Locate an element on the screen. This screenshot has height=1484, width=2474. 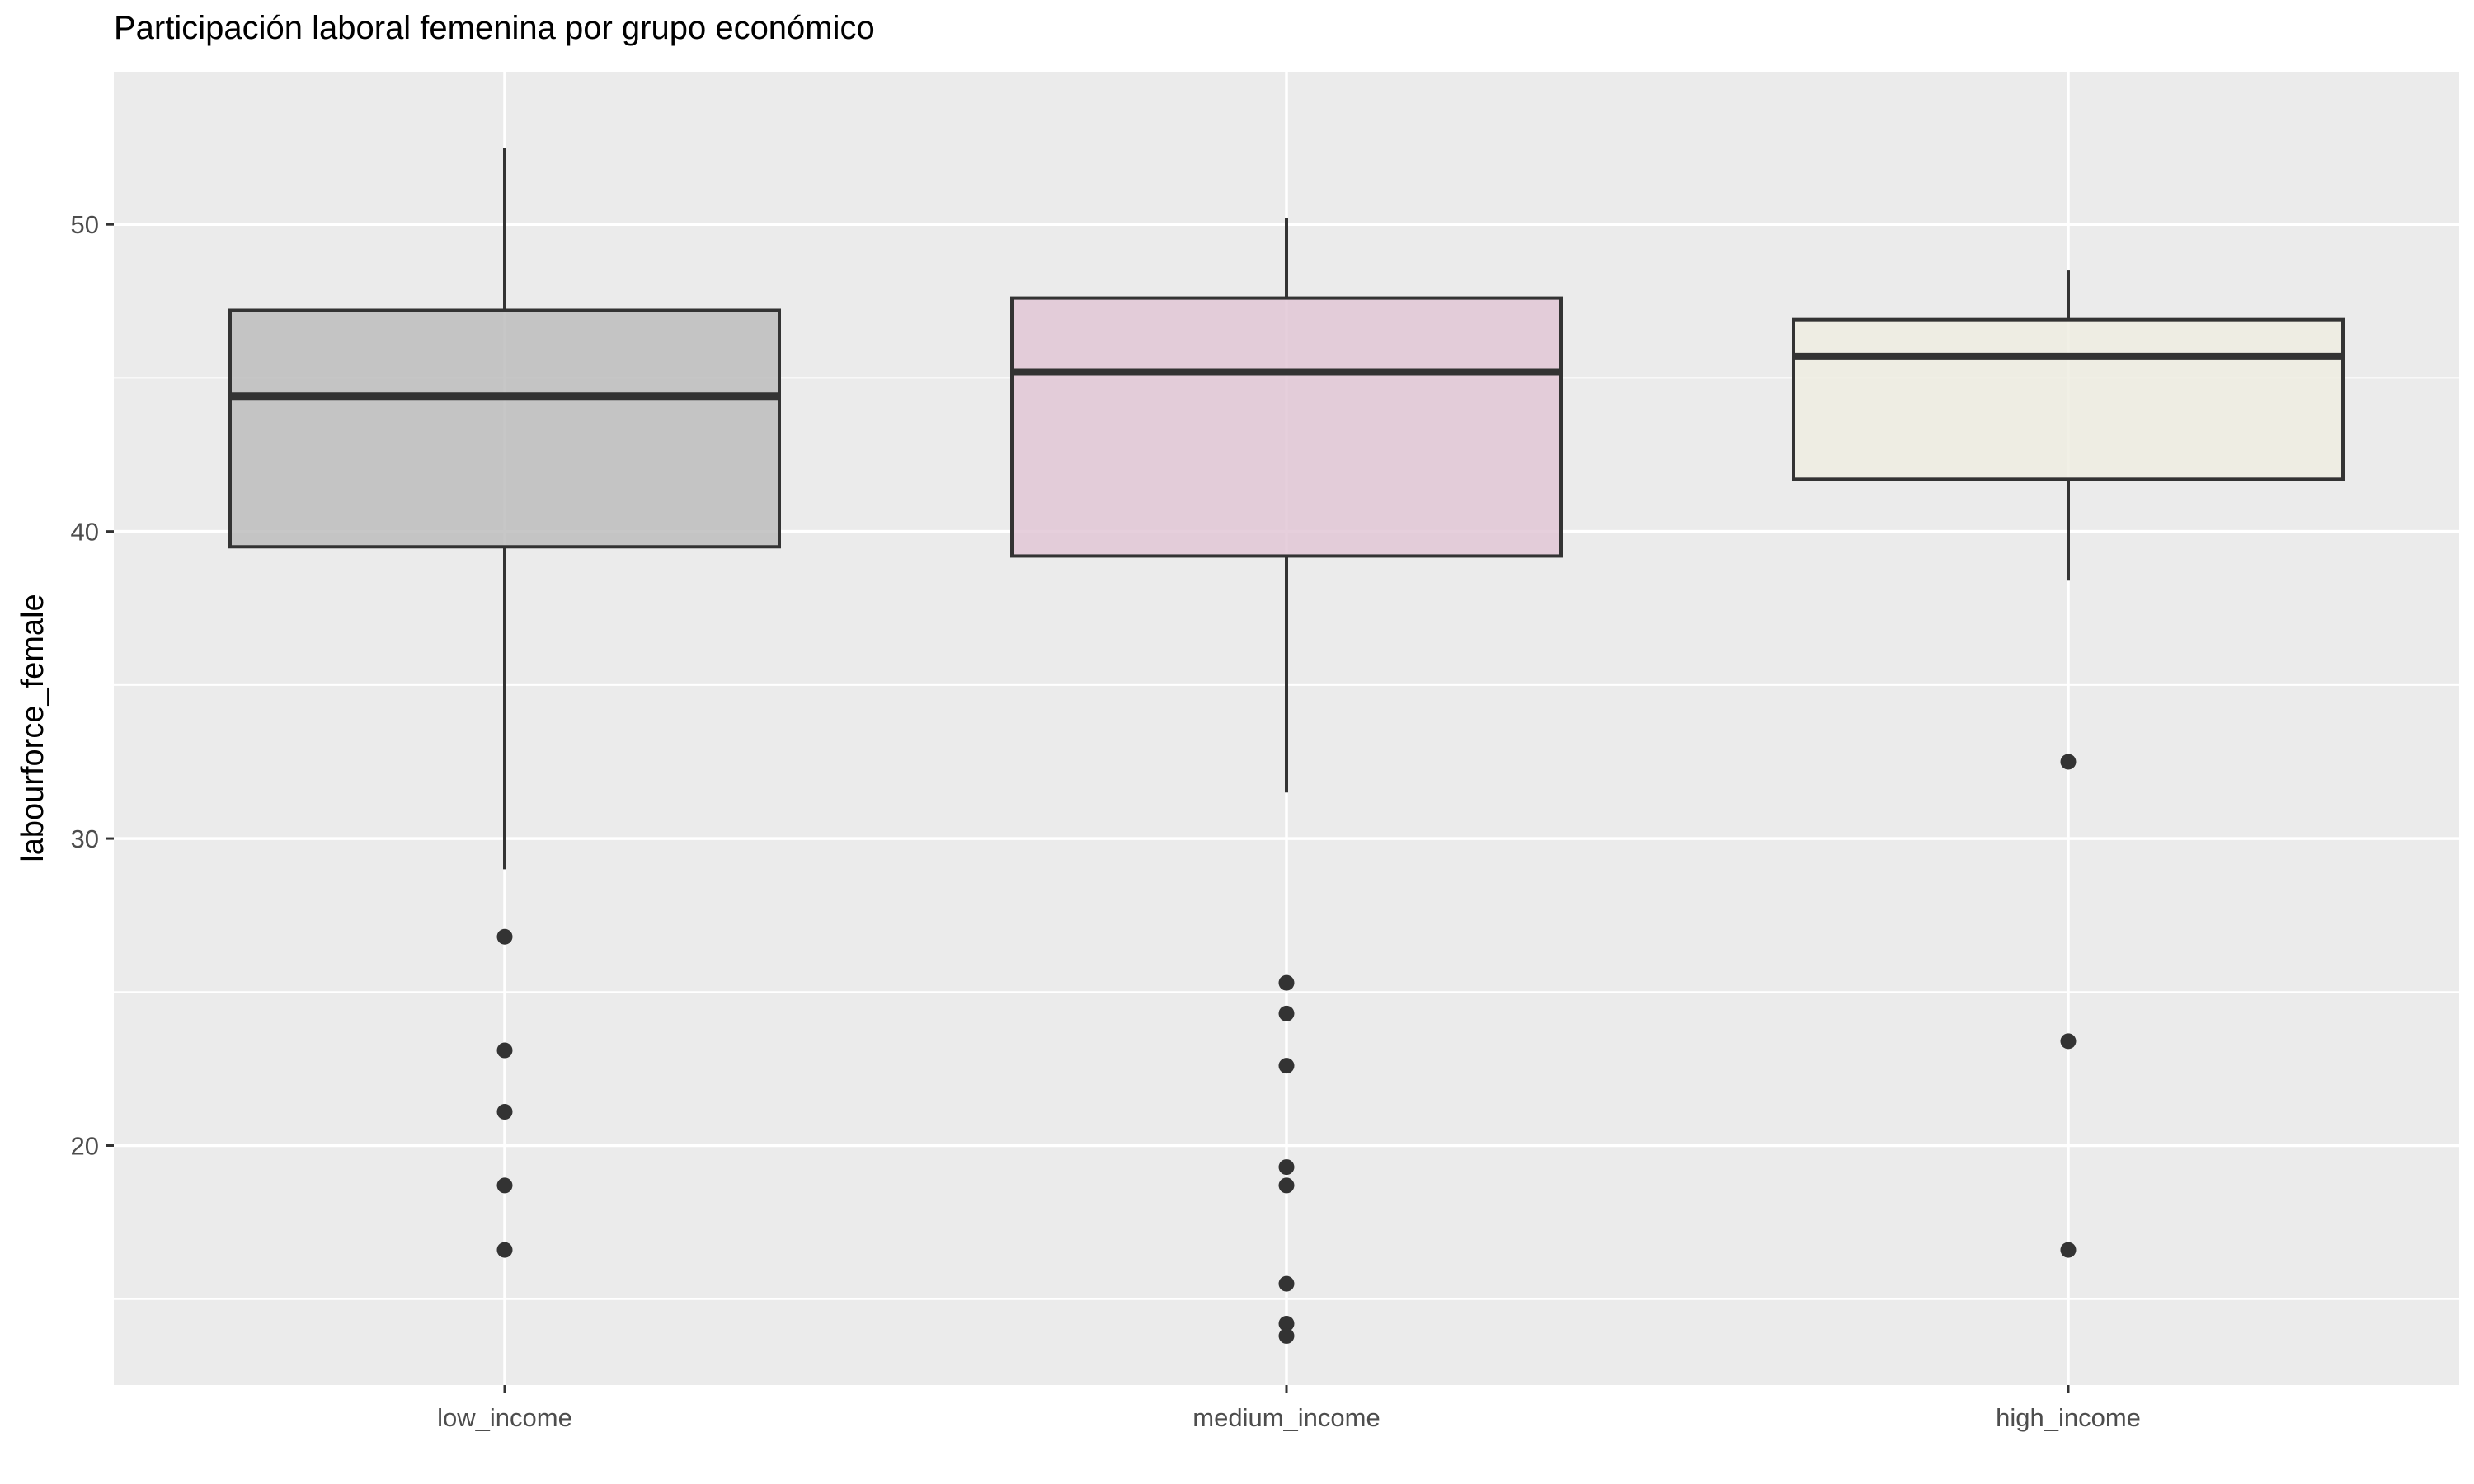
box-high_income is located at coordinates (2068, 426).